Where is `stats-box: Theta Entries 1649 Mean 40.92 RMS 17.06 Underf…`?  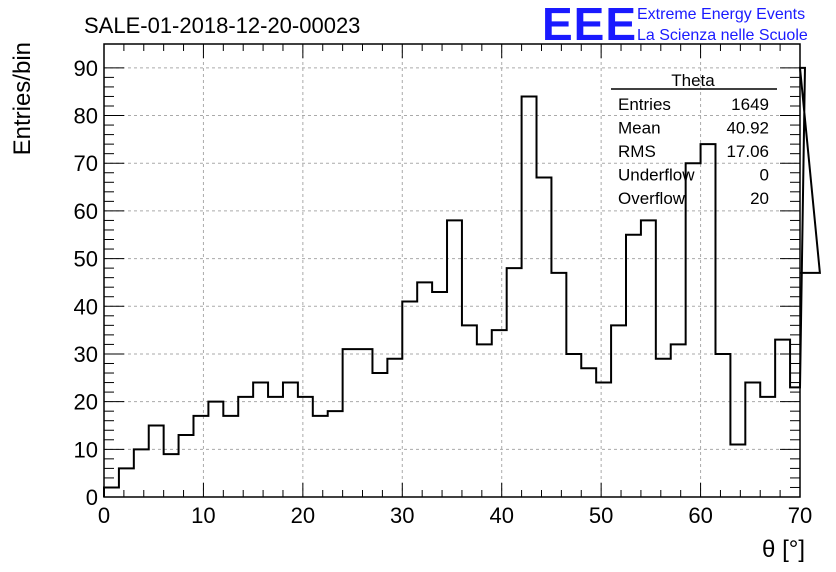
stats-box: Theta Entries 1649 Mean 40.92 RMS 17.06 Underf… is located at coordinates (694, 139).